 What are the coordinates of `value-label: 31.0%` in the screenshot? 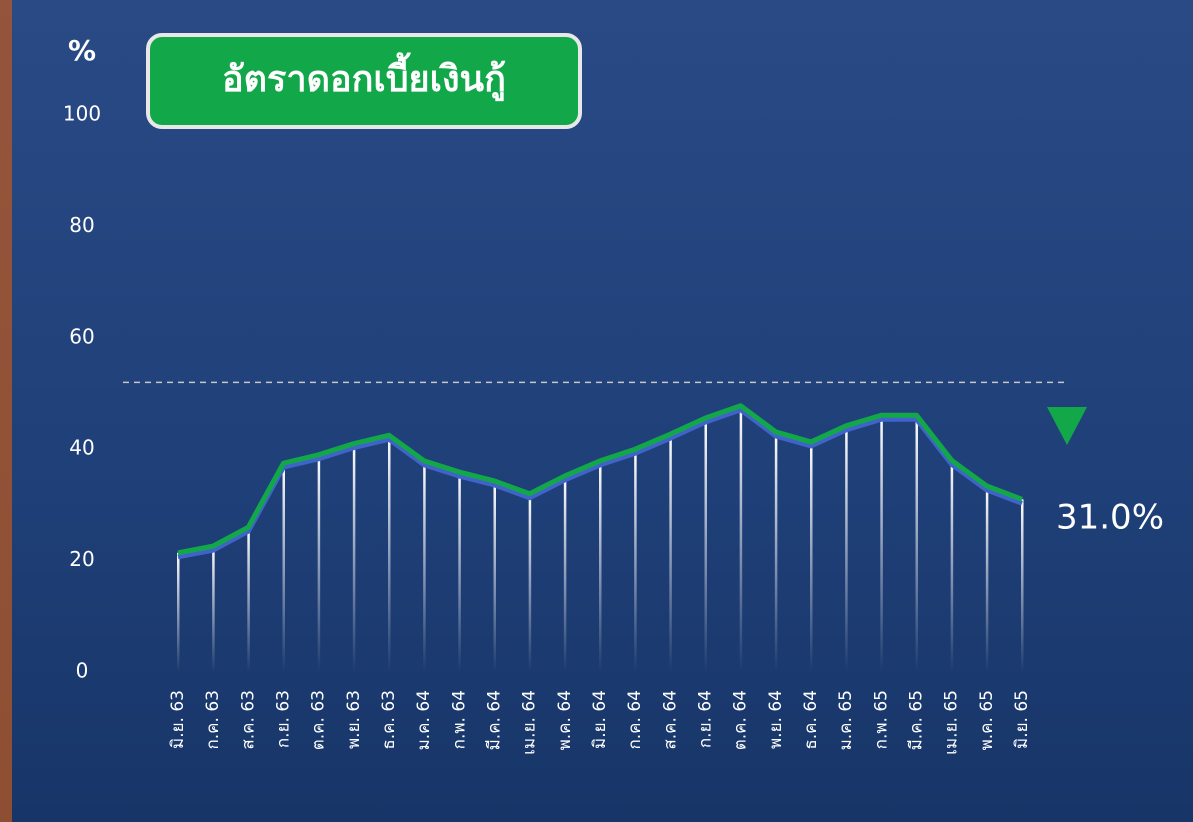 It's located at (1110, 518).